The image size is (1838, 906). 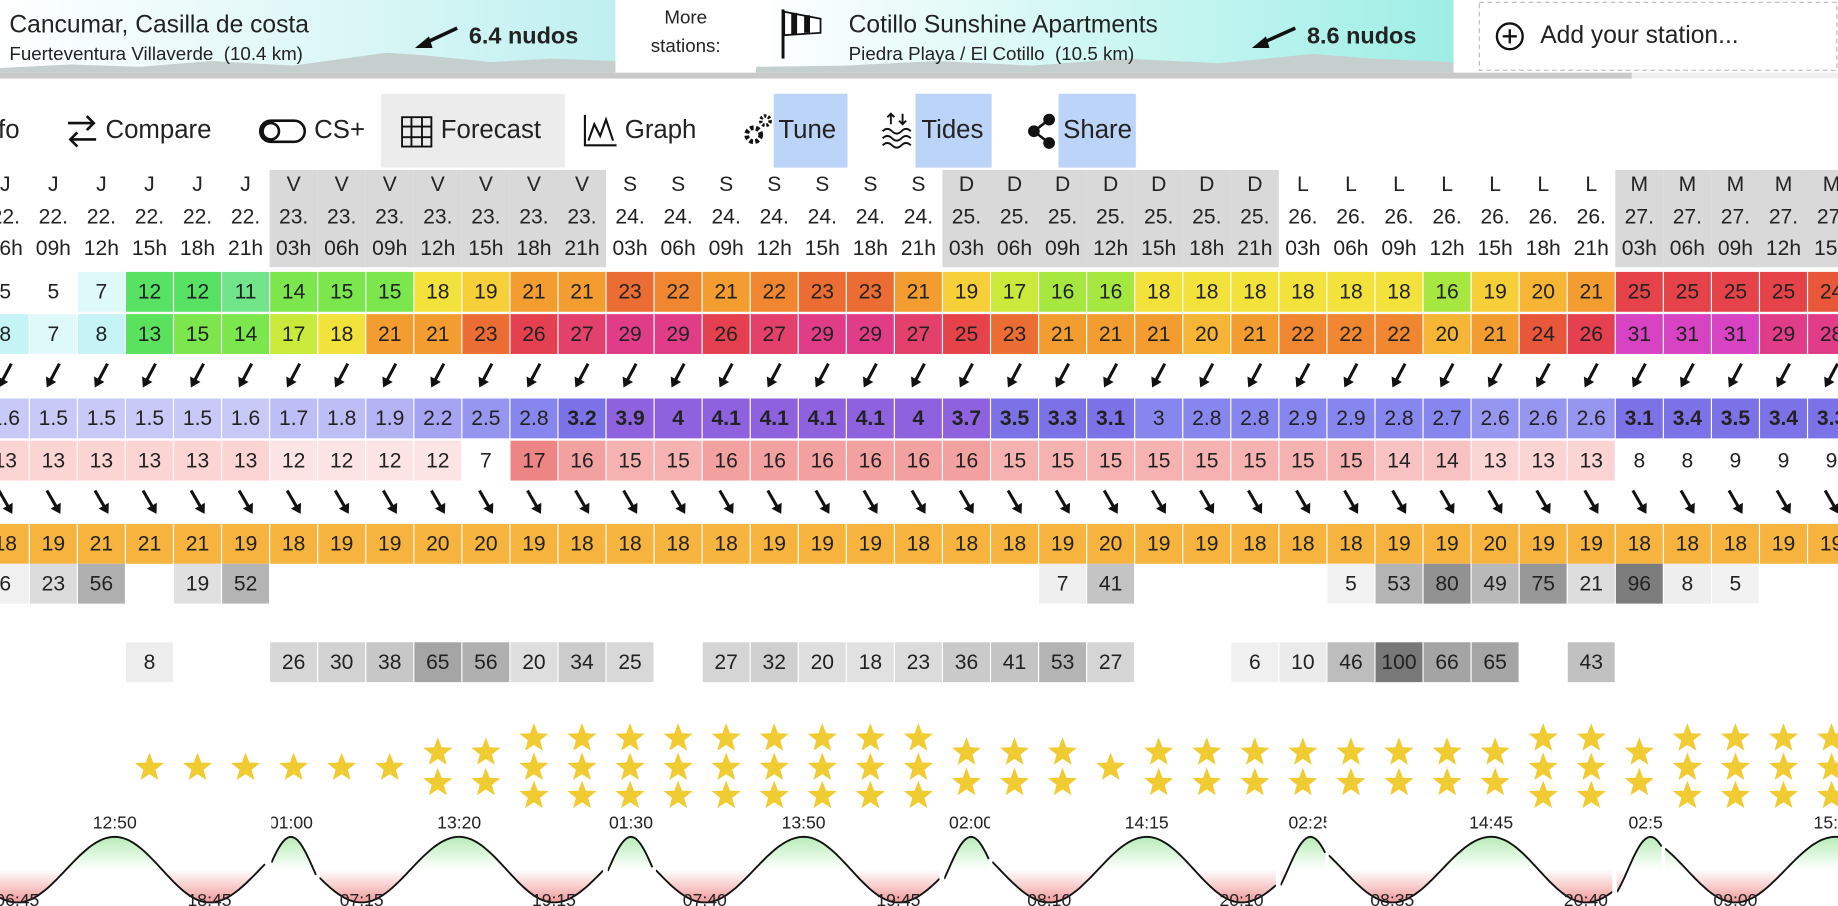 What do you see at coordinates (485, 418) in the screenshot?
I see `cell-value: 2.5` at bounding box center [485, 418].